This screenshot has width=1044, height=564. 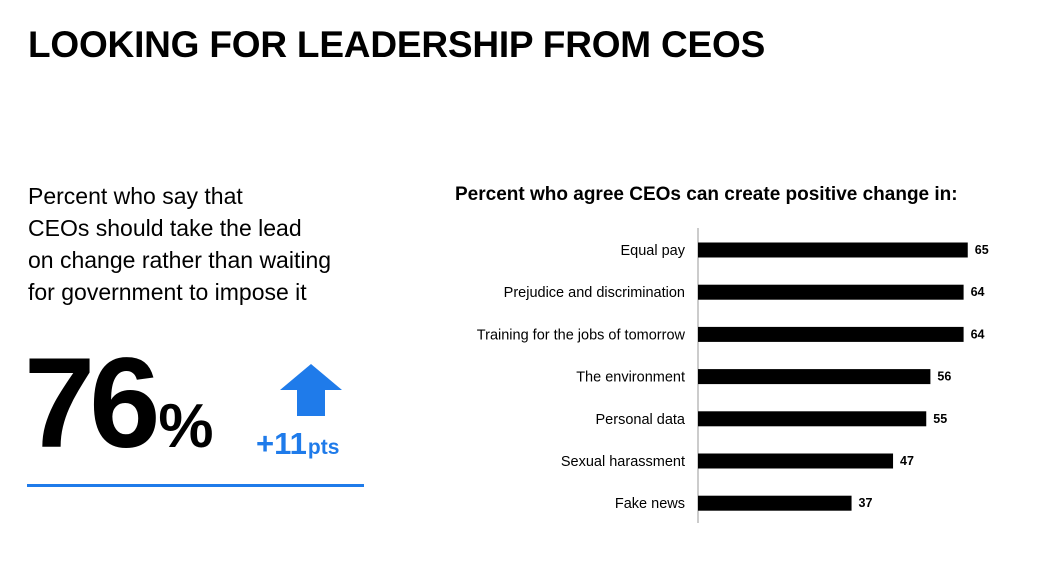 What do you see at coordinates (581, 335) in the screenshot?
I see `category-label: Training for the jobs of tomorrow` at bounding box center [581, 335].